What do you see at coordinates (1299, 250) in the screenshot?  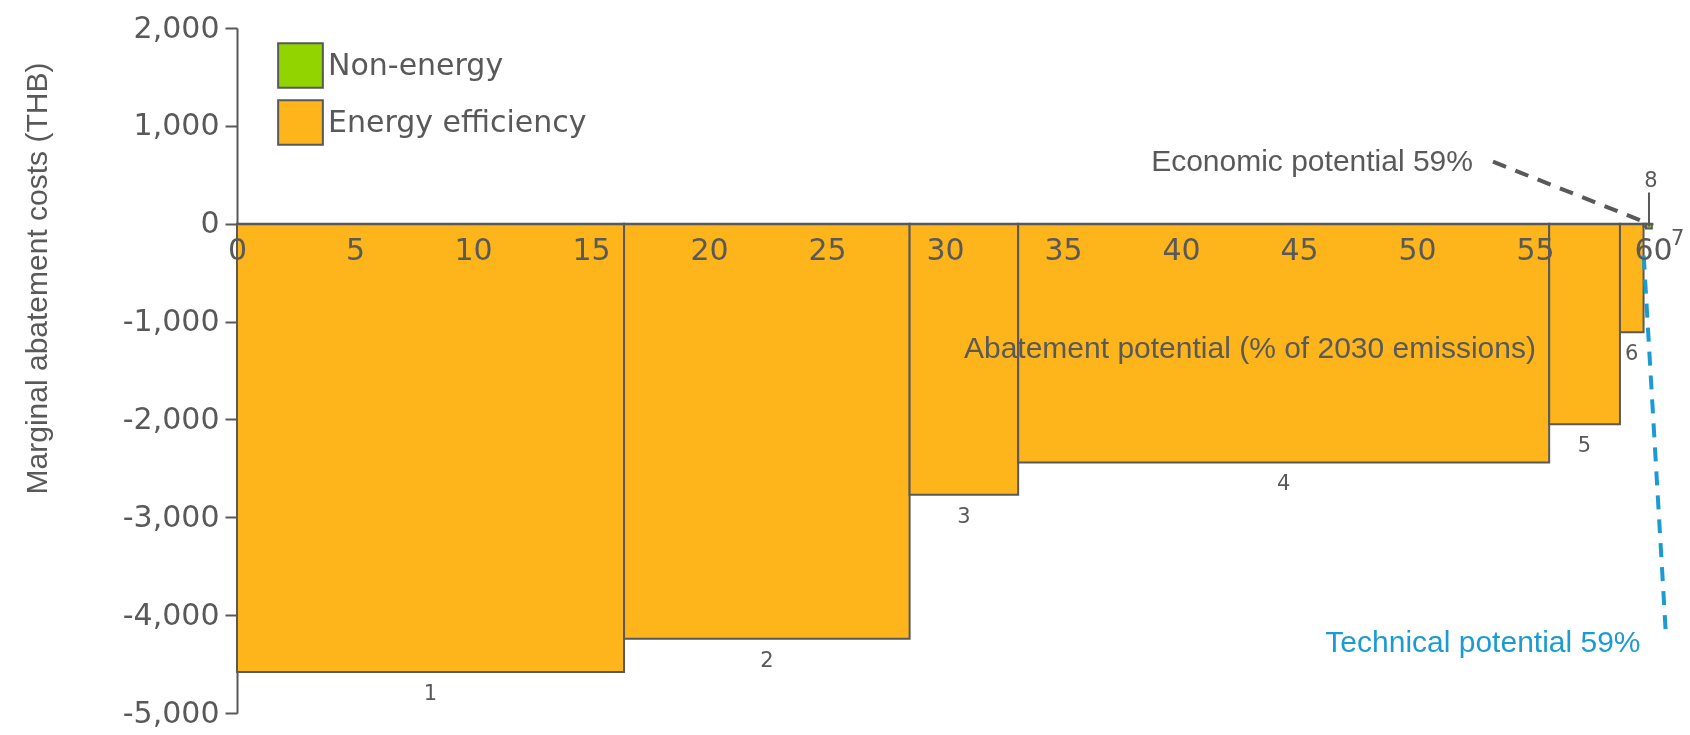 I see `x-tick-label: 45` at bounding box center [1299, 250].